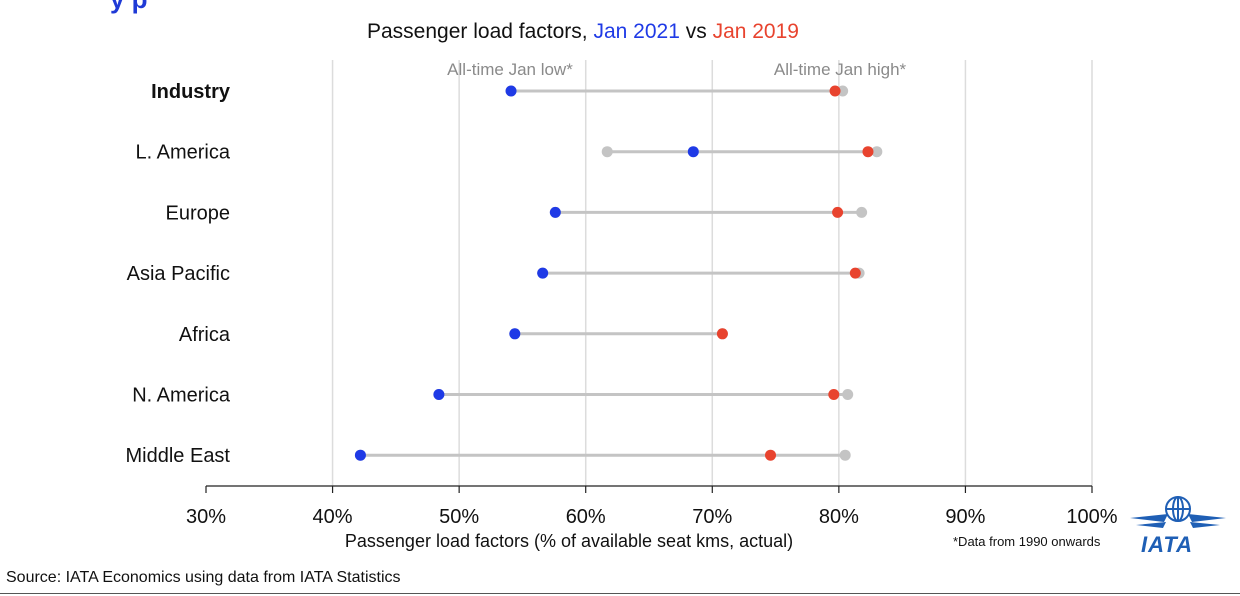  Describe the element at coordinates (586, 517) in the screenshot. I see `x-tick-label: 60%` at that location.